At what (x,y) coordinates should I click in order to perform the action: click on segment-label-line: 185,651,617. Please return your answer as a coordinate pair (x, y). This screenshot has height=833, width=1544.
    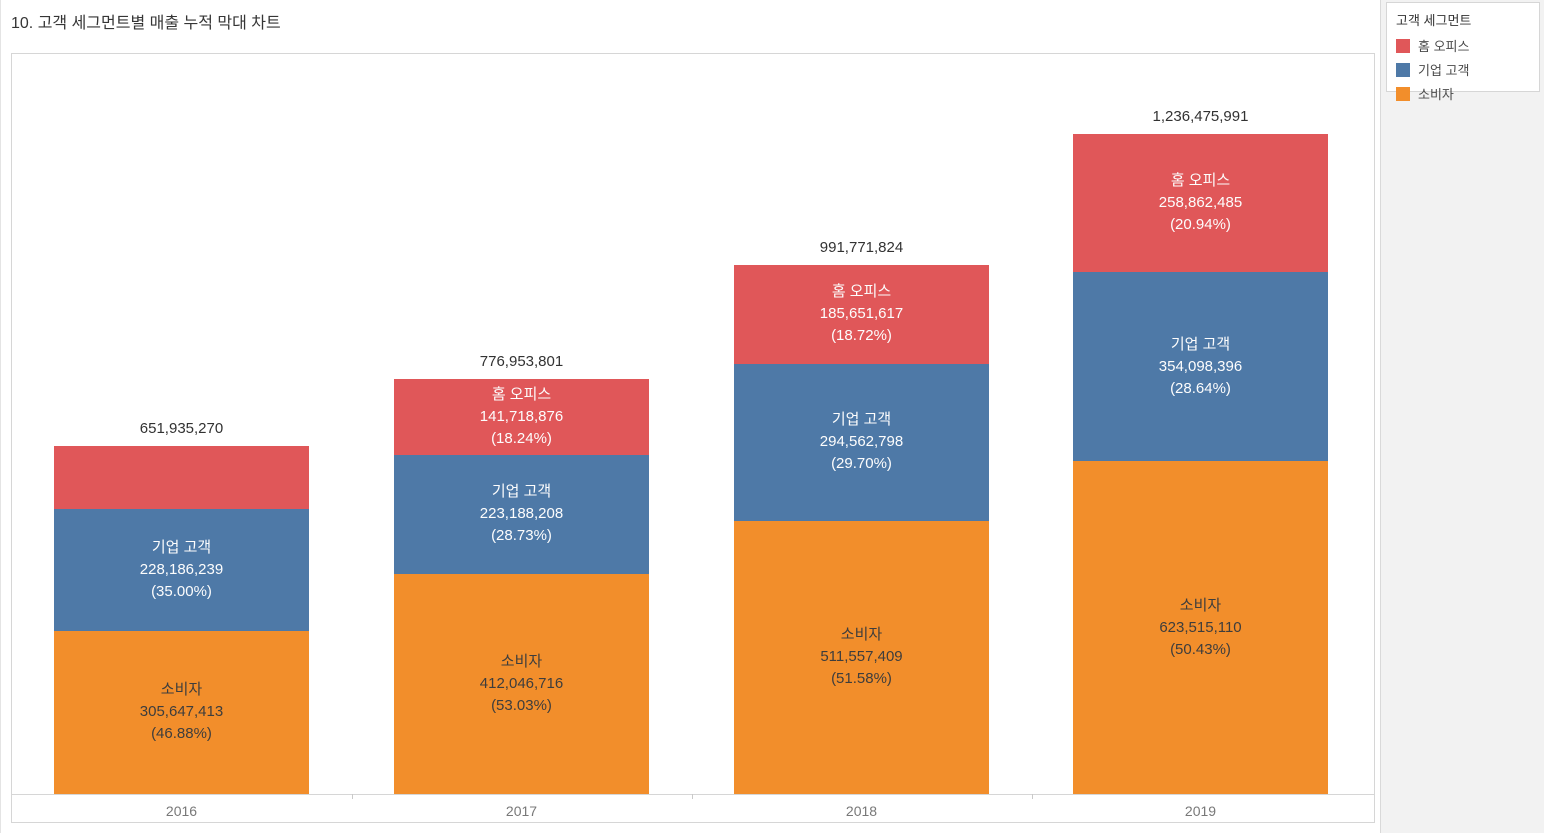
    Looking at the image, I should click on (861, 314).